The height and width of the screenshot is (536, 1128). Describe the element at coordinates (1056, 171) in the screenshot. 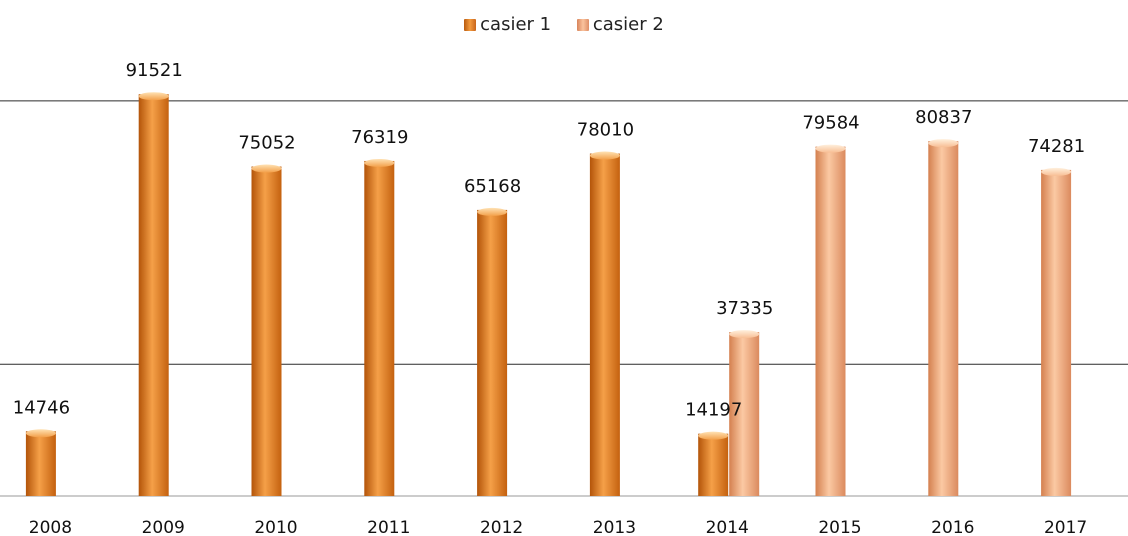

I see `bar-cap-2017-s2` at that location.